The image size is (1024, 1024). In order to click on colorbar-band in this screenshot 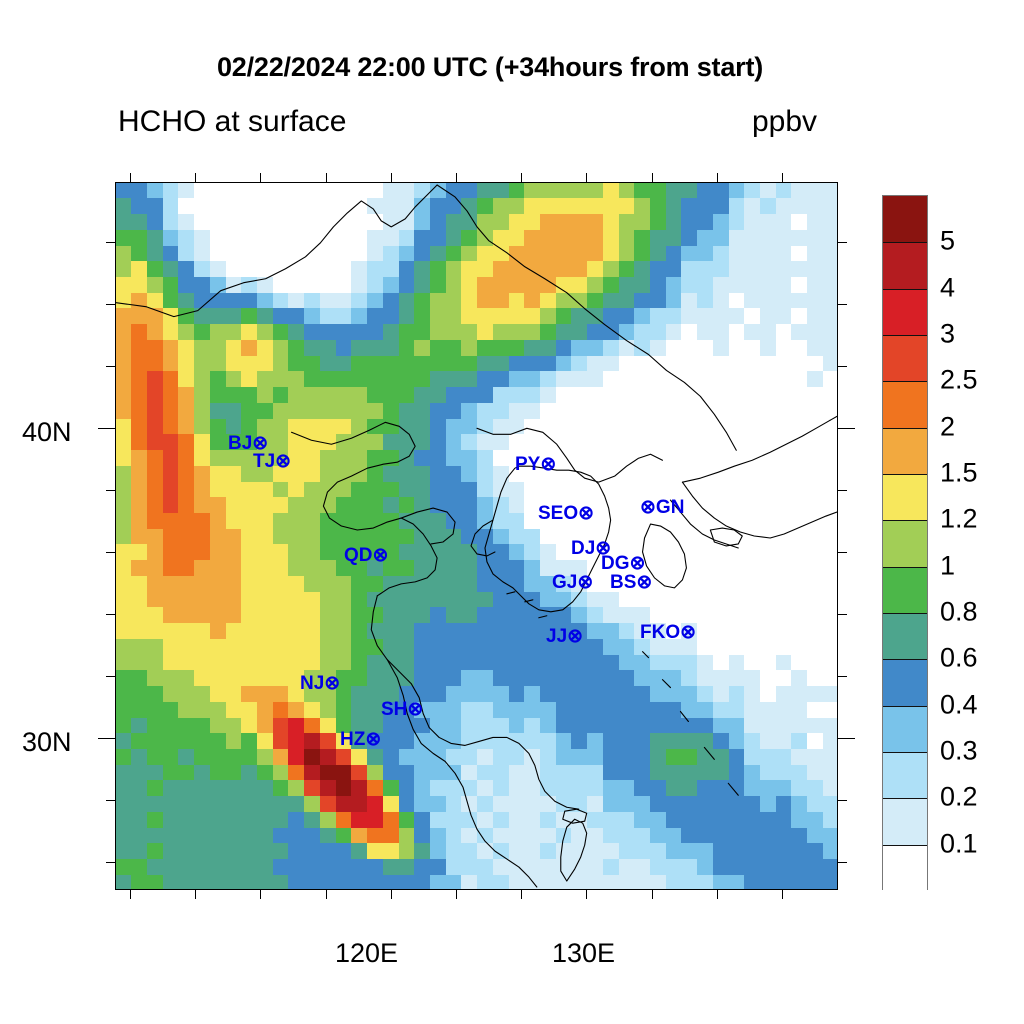, I will do `click(905, 358)`.